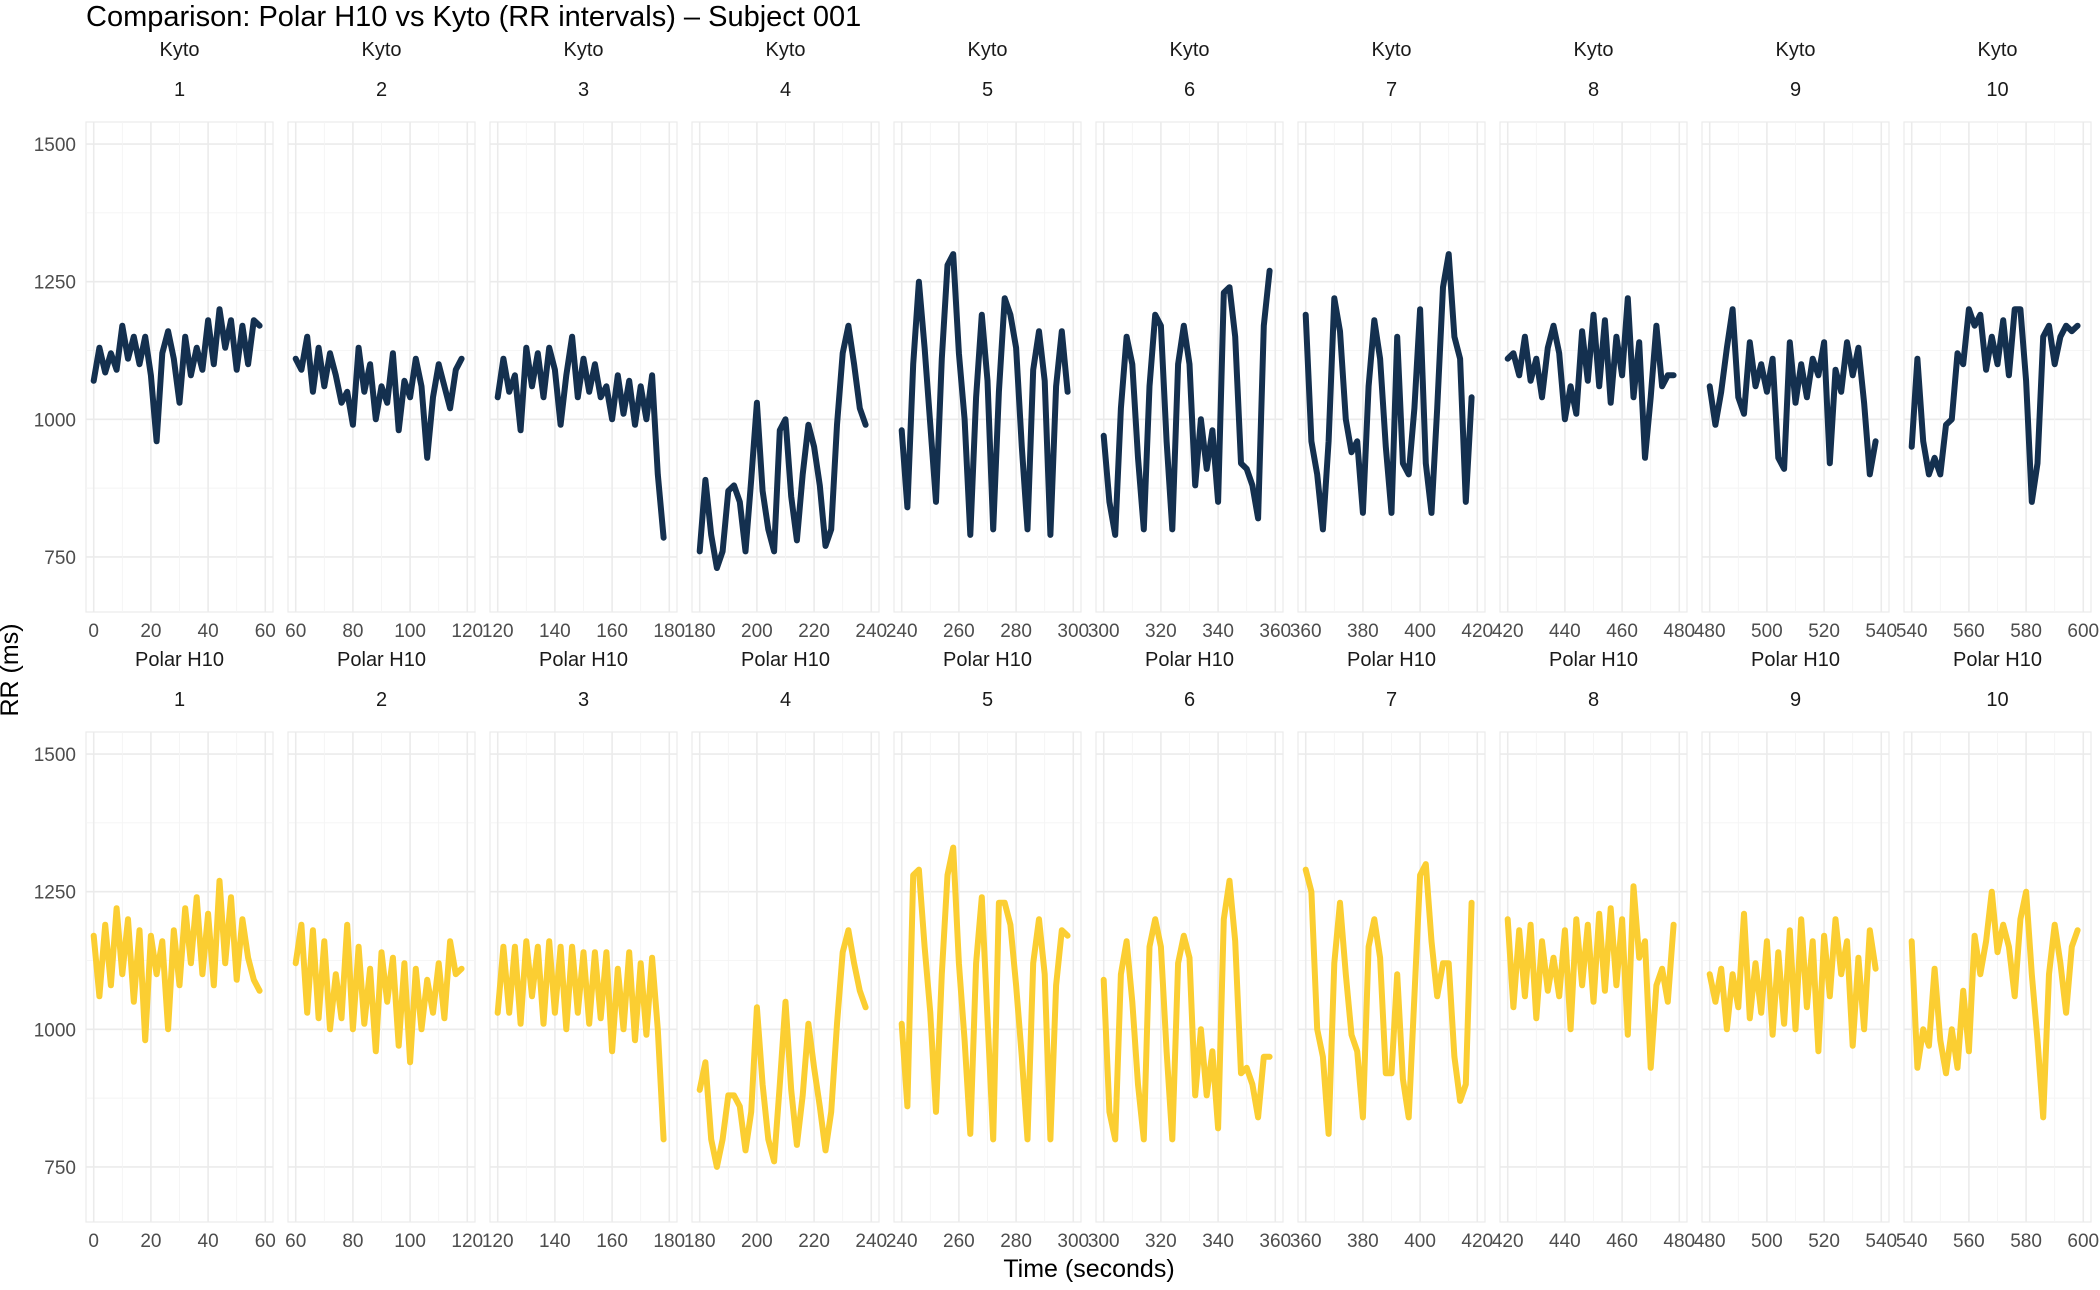  Describe the element at coordinates (1189, 950) in the screenshot. I see `panel-polar-6: Polar H10 6 300 320 340 360` at that location.